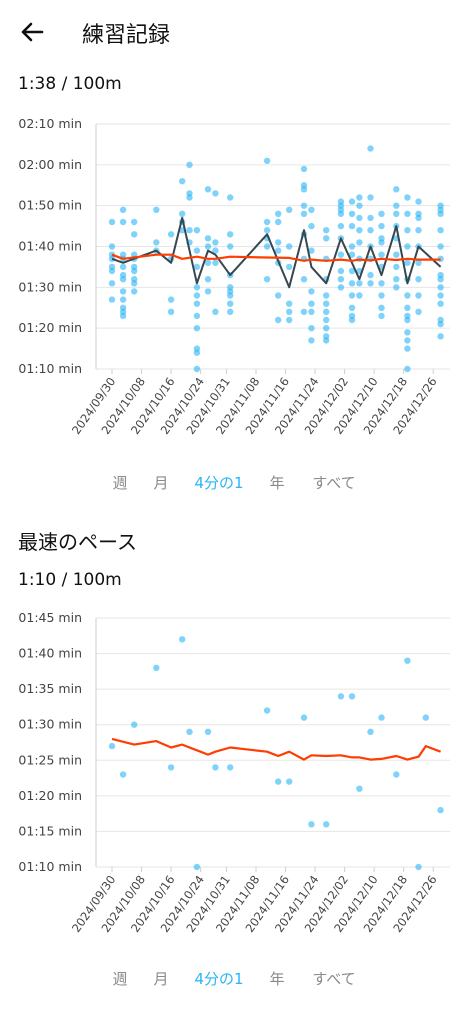 The image size is (473, 1024). I want to click on practice-tab-5: すべて, so click(334, 483).